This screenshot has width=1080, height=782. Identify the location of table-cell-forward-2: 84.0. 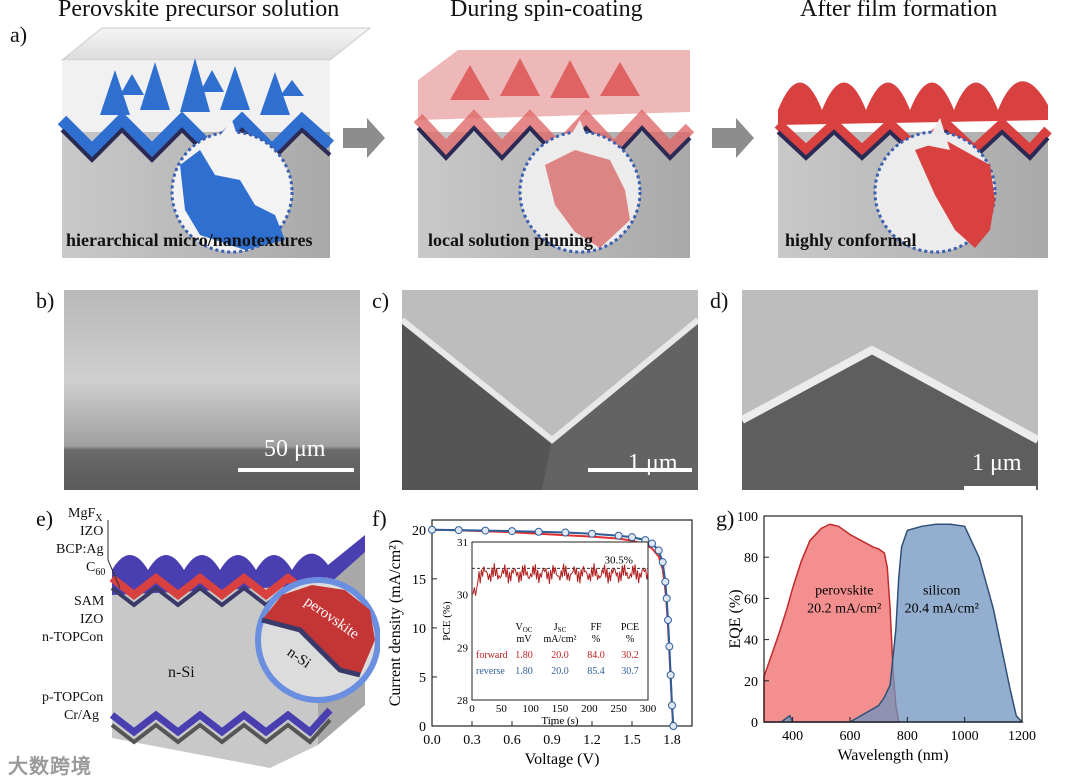
(596, 655).